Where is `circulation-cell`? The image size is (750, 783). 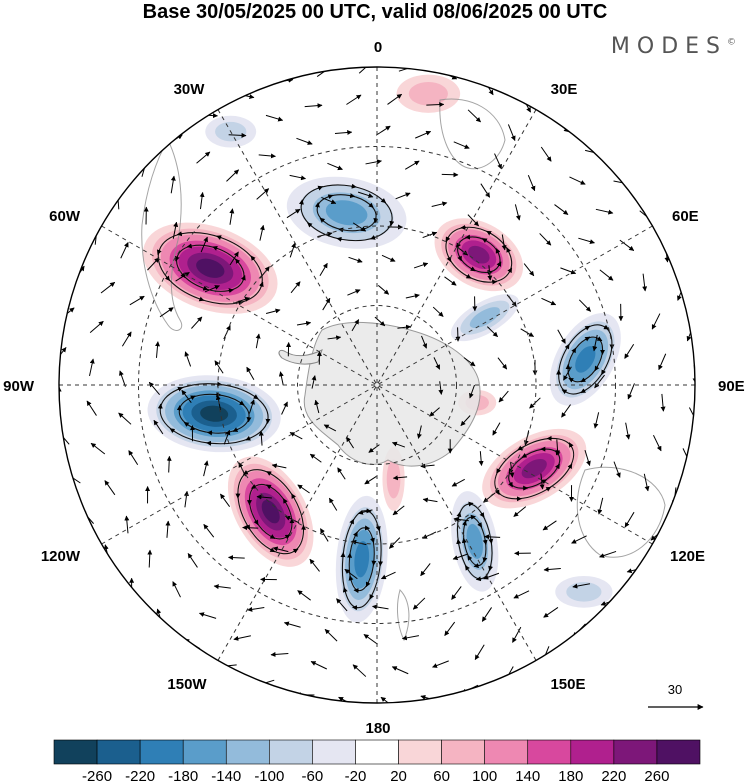
circulation-cell is located at coordinates (210, 268).